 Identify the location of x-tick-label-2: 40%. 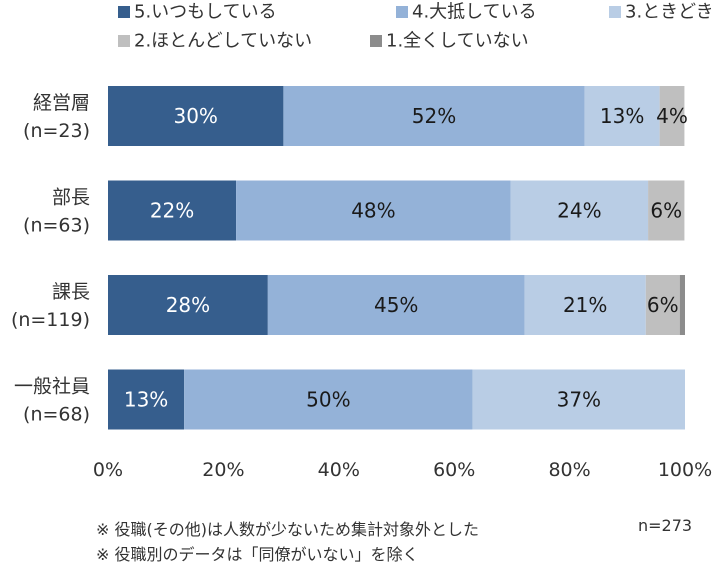
(339, 470).